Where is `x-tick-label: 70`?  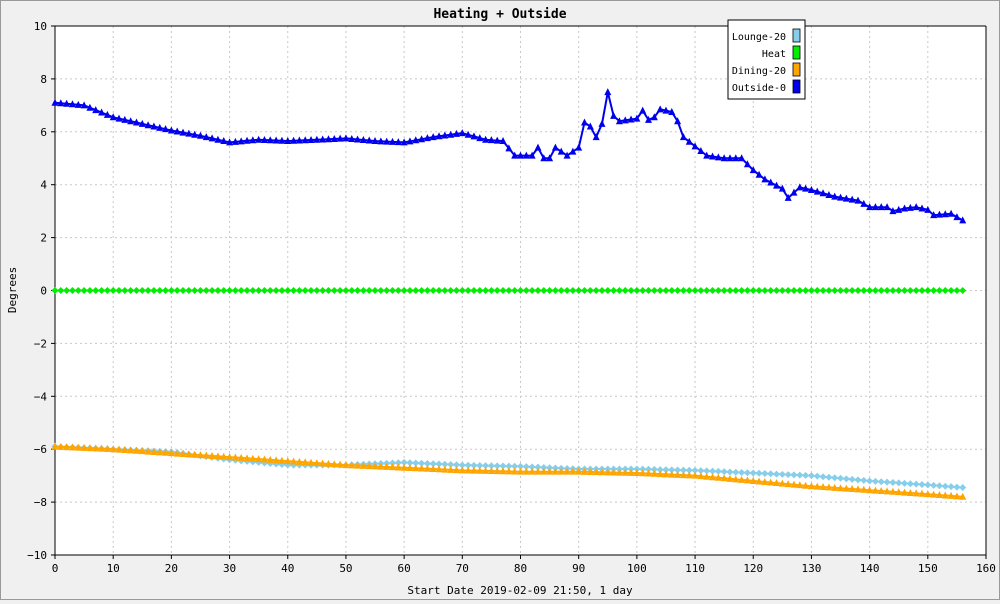
x-tick-label: 70 is located at coordinates (462, 568).